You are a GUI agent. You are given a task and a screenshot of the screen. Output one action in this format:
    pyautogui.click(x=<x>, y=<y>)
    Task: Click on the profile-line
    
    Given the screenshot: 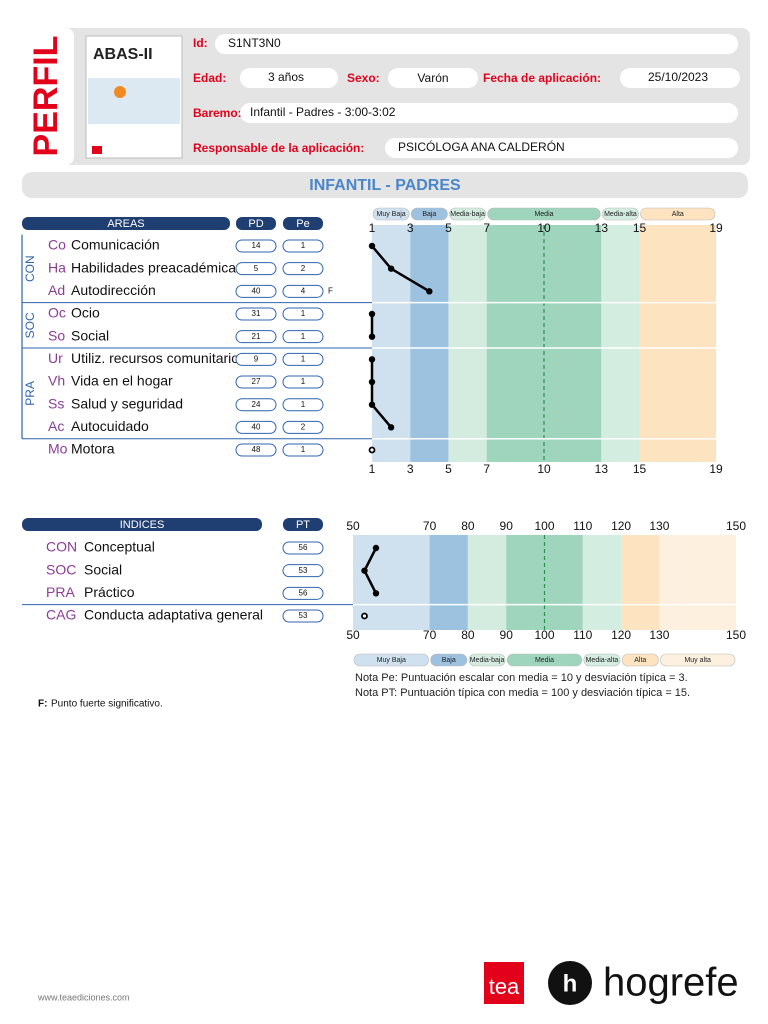 What is the action you would take?
    pyautogui.click(x=381, y=394)
    